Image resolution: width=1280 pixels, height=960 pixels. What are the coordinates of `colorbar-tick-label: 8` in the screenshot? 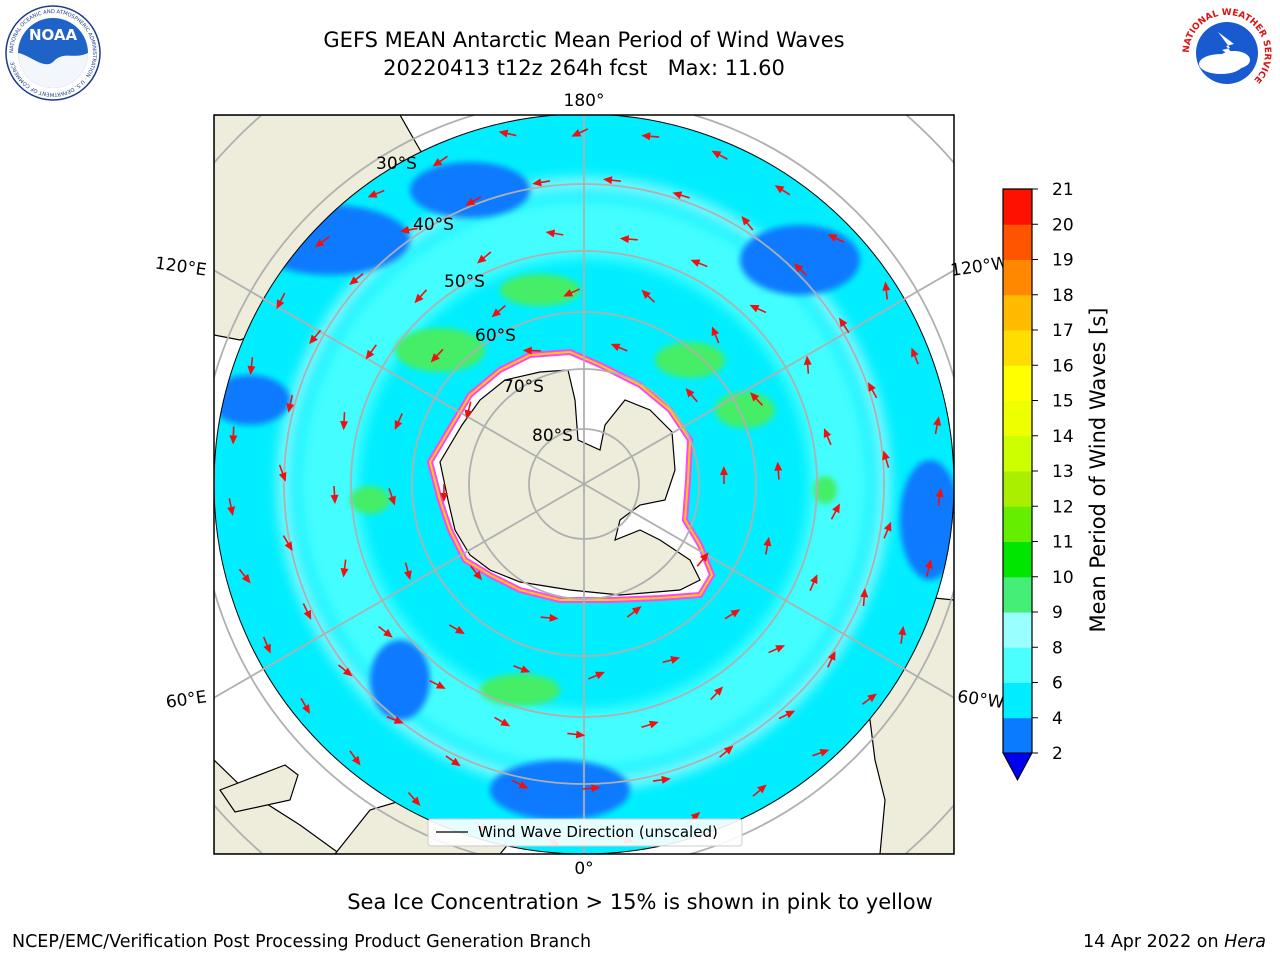 It's located at (1057, 648).